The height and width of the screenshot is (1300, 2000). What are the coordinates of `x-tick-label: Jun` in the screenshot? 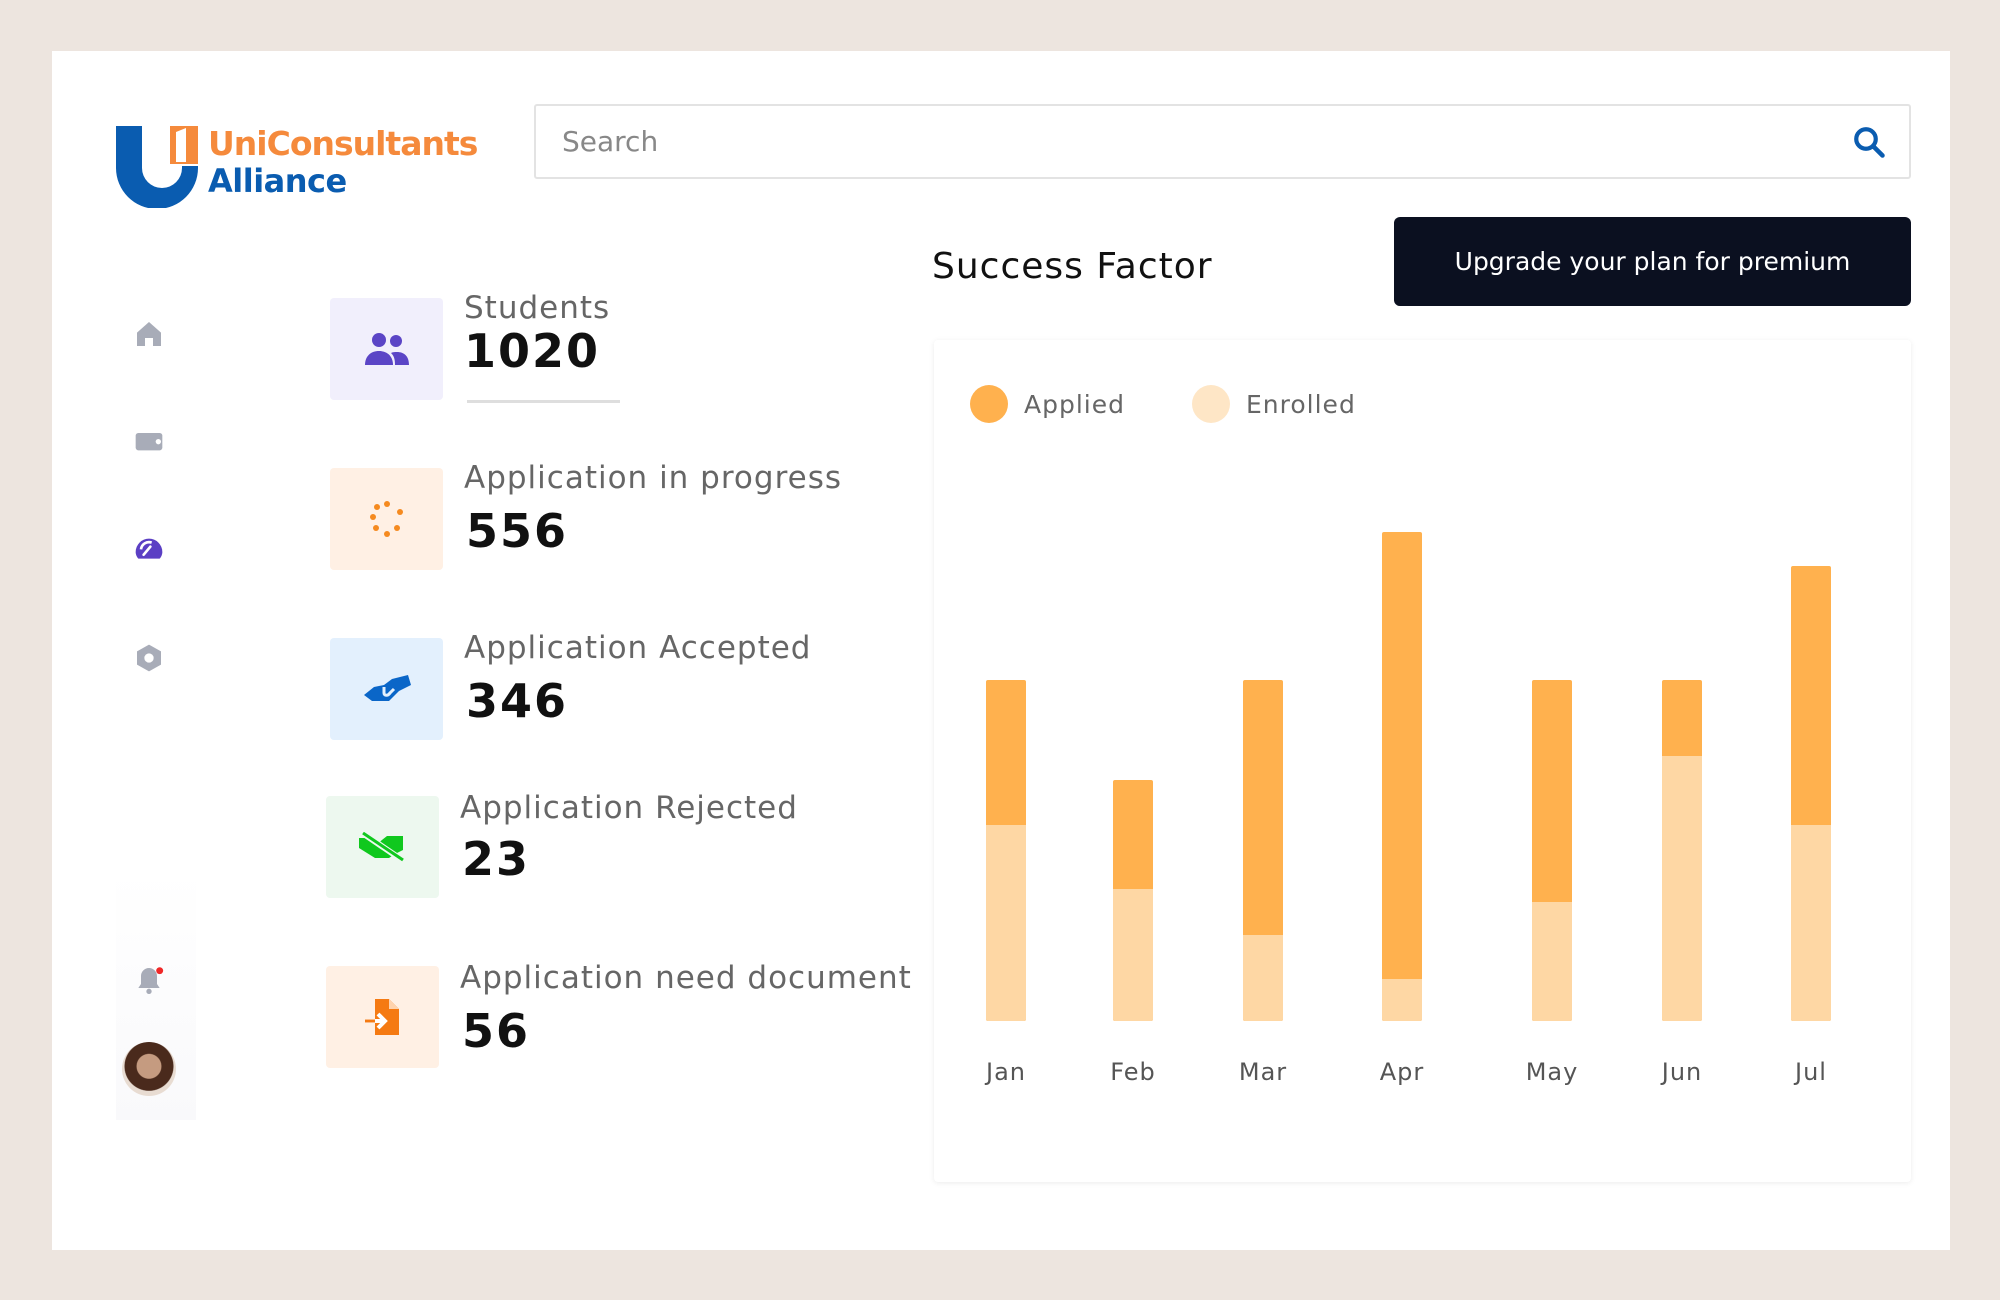 It's located at (1682, 1072).